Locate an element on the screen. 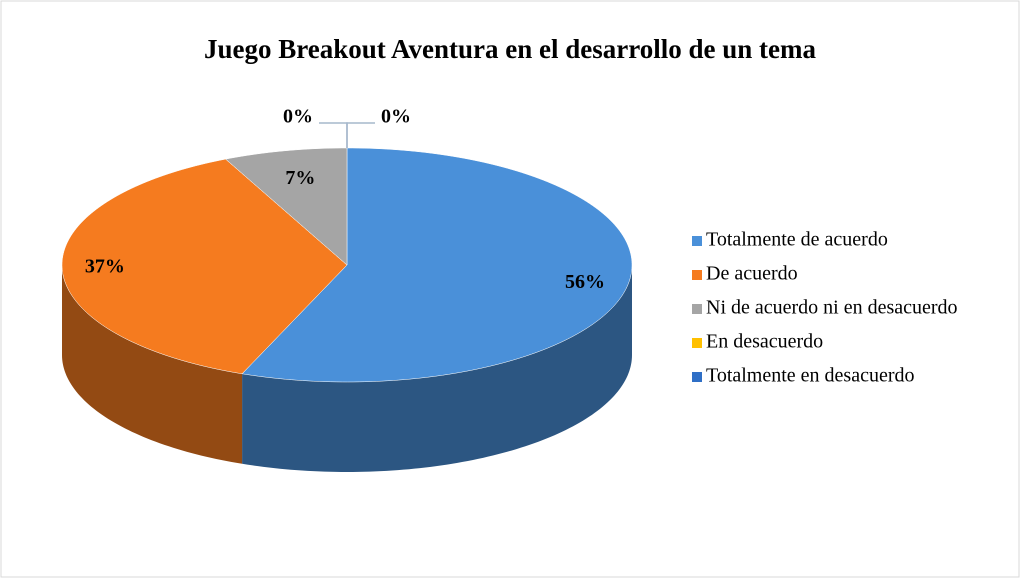 The image size is (1021, 584). data-label: 7% is located at coordinates (300, 178).